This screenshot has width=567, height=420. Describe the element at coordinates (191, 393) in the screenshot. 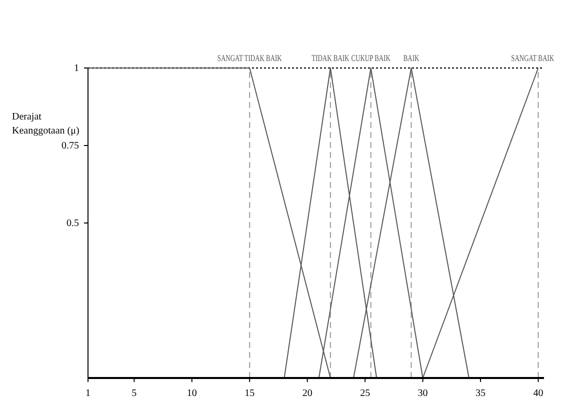

I see `x-tick-label: 10` at that location.